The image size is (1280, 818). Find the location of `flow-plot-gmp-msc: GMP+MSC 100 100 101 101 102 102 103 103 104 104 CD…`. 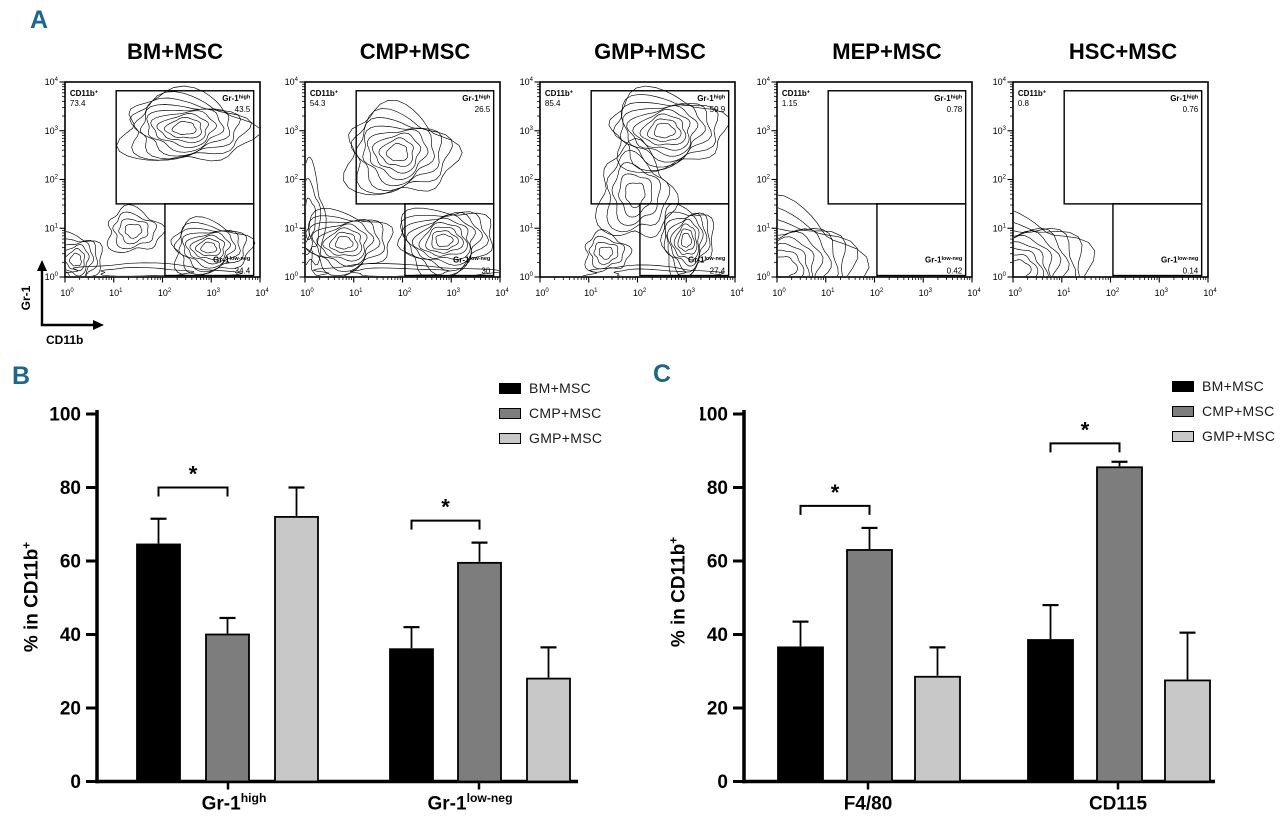

flow-plot-gmp-msc: GMP+MSC 100 100 101 101 102 102 103 103 104 104 CD… is located at coordinates (626, 171).